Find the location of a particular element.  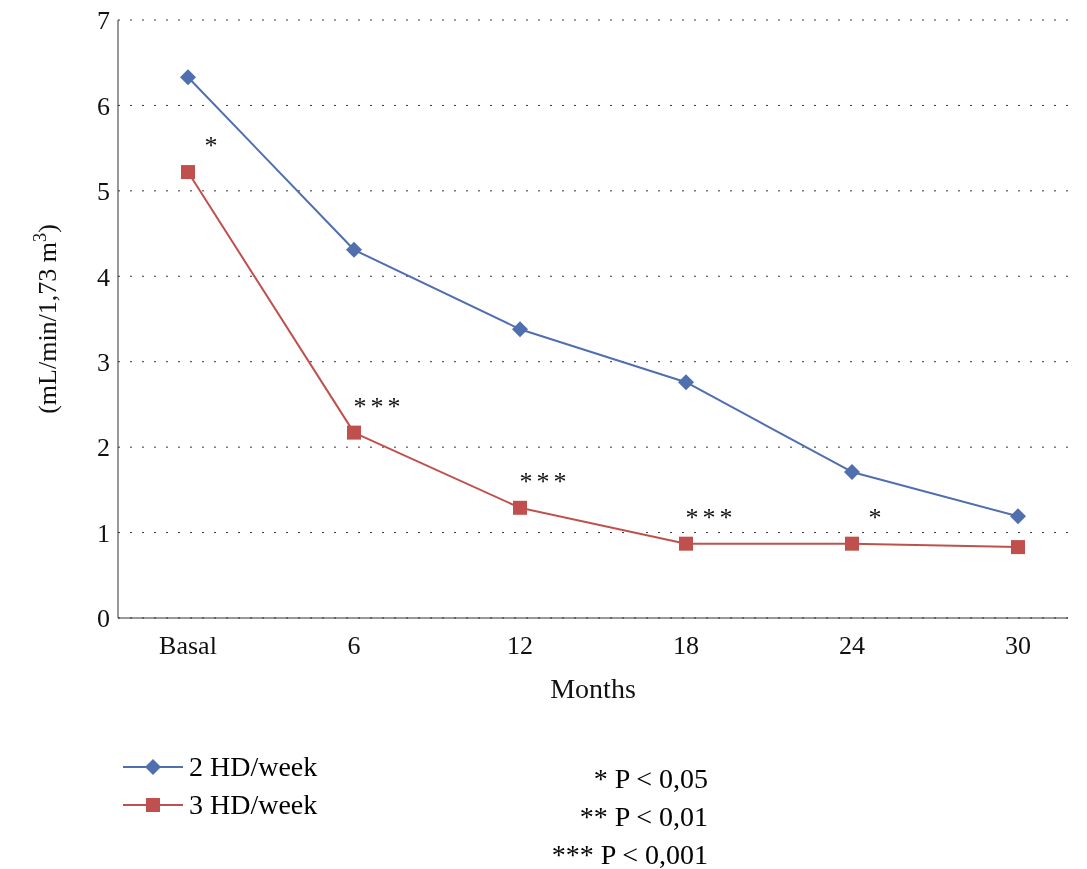

y-tick-label: 2 is located at coordinates (103, 448).